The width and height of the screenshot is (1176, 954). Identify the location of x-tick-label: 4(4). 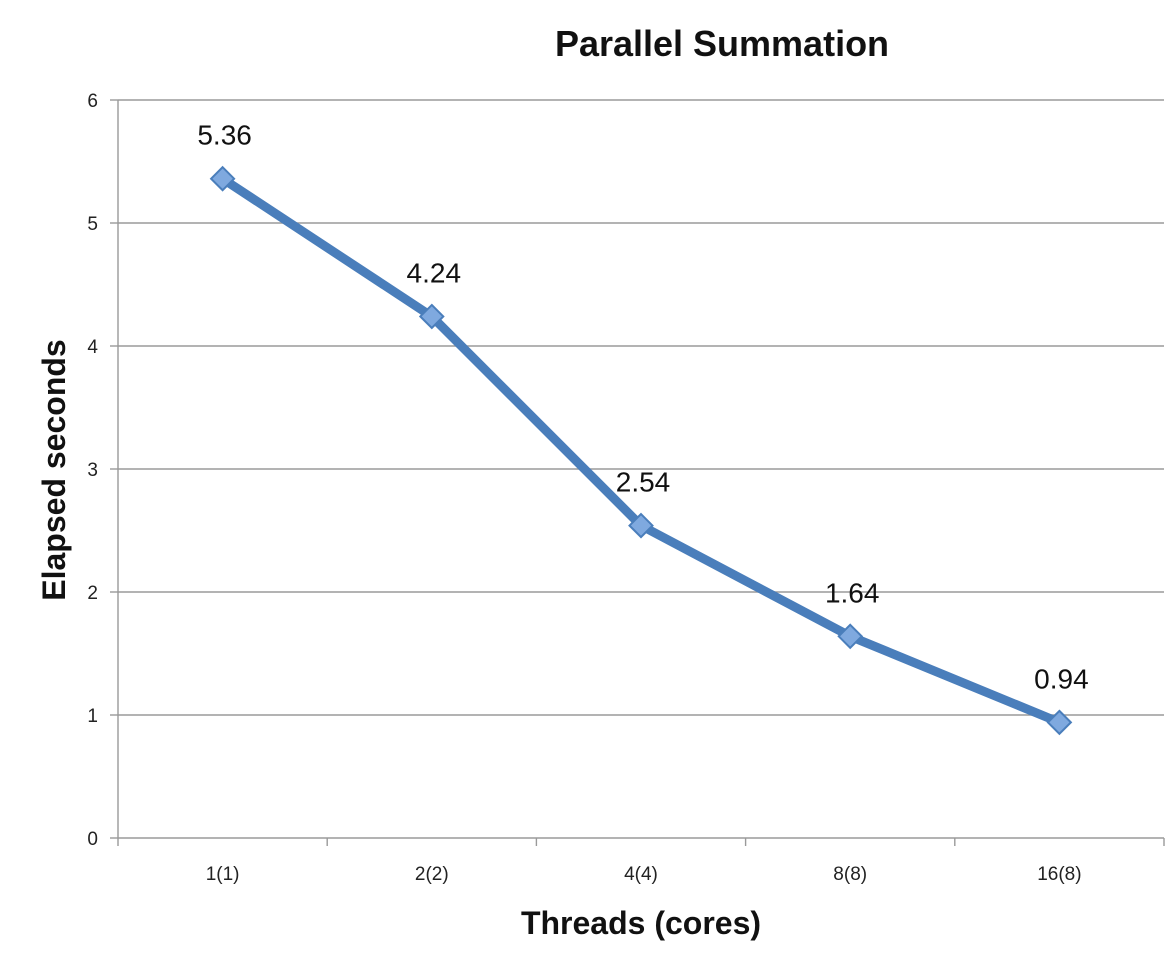
(641, 874).